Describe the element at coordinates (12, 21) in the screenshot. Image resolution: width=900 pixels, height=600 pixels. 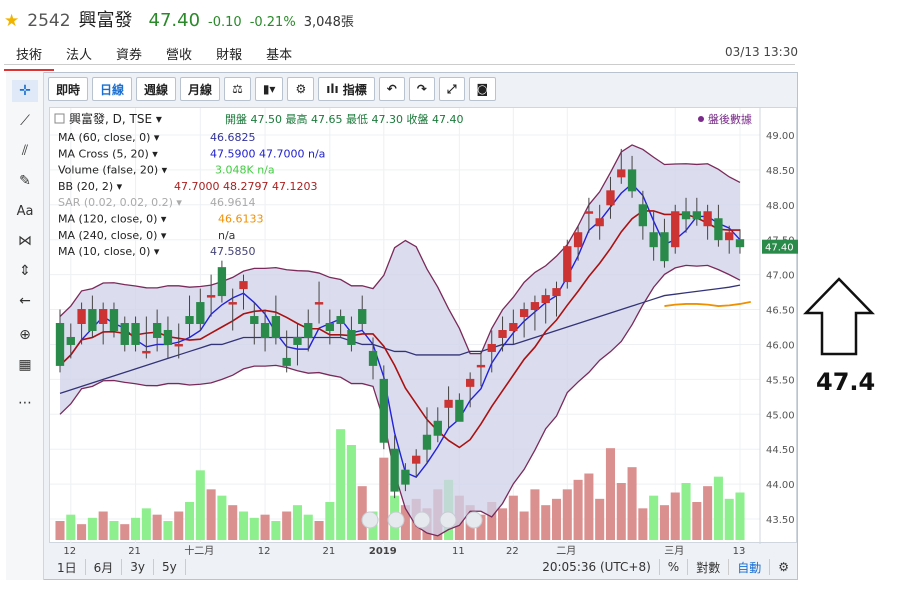
I see `favorite-star-icon: ★` at that location.